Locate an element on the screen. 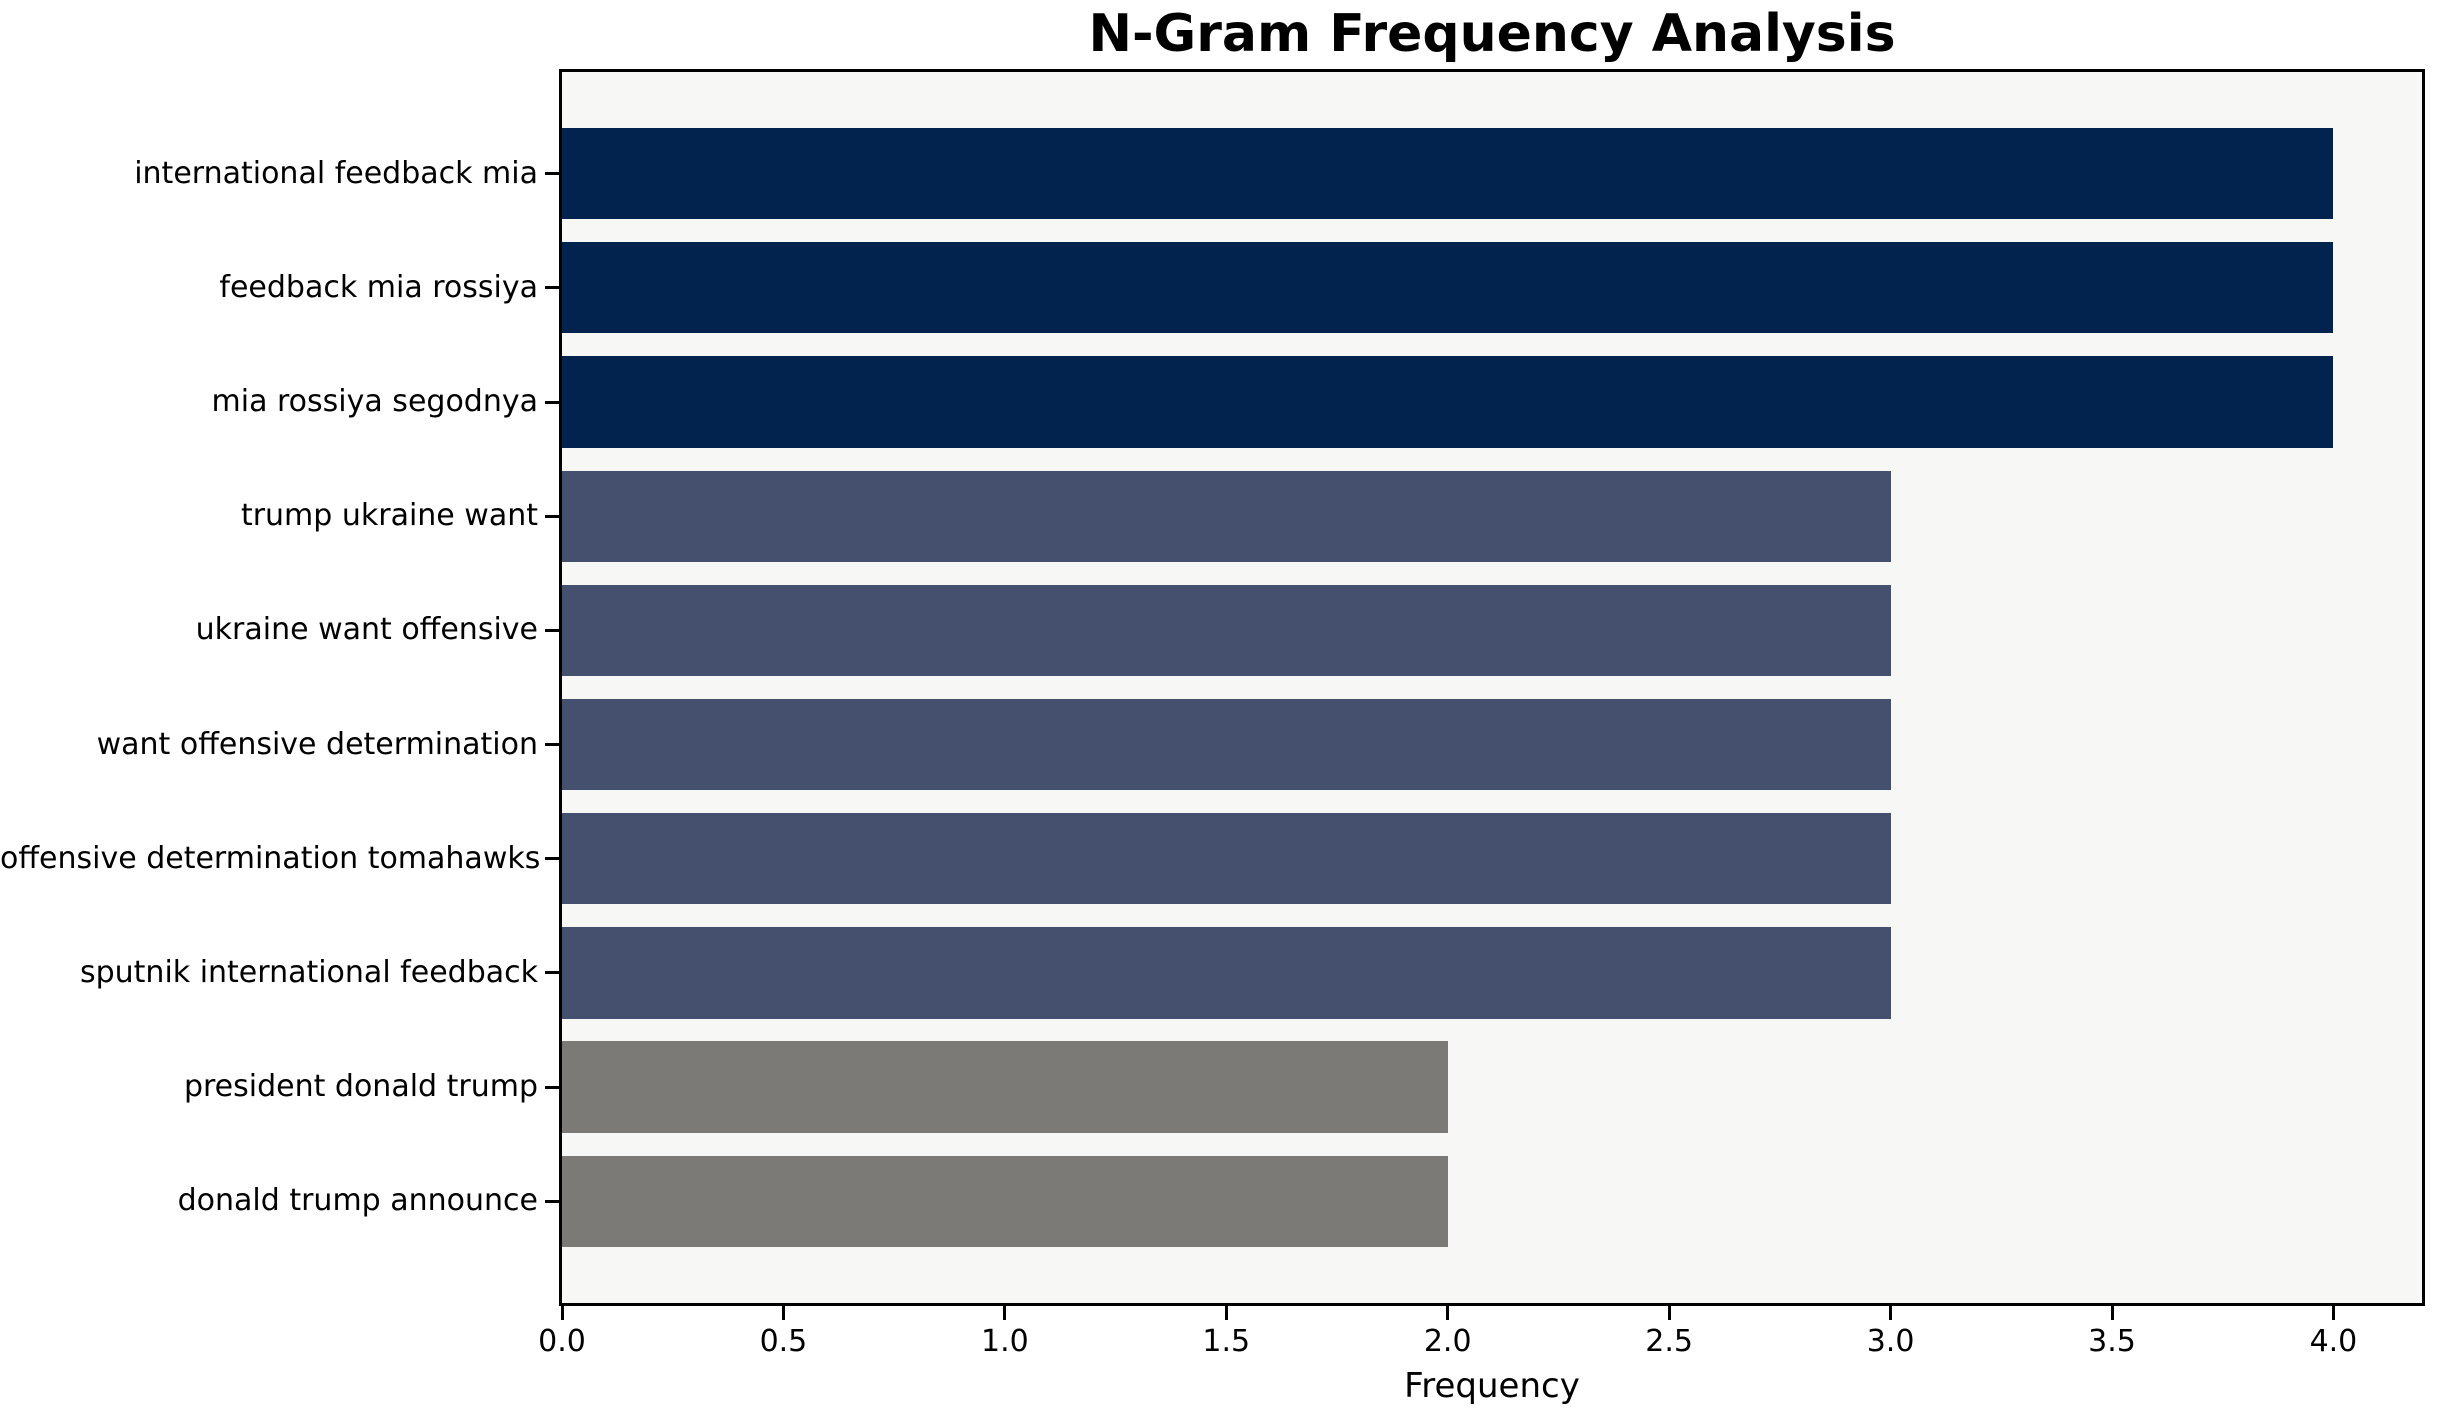 This screenshot has width=2441, height=1414. x-tick-label: 1.5 is located at coordinates (1226, 1341).